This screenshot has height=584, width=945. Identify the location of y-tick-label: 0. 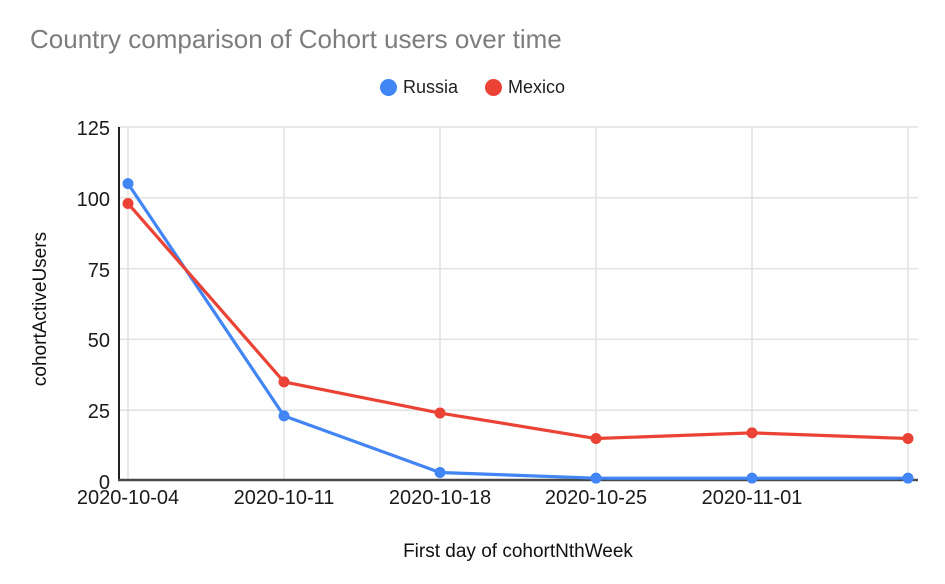
(104, 483).